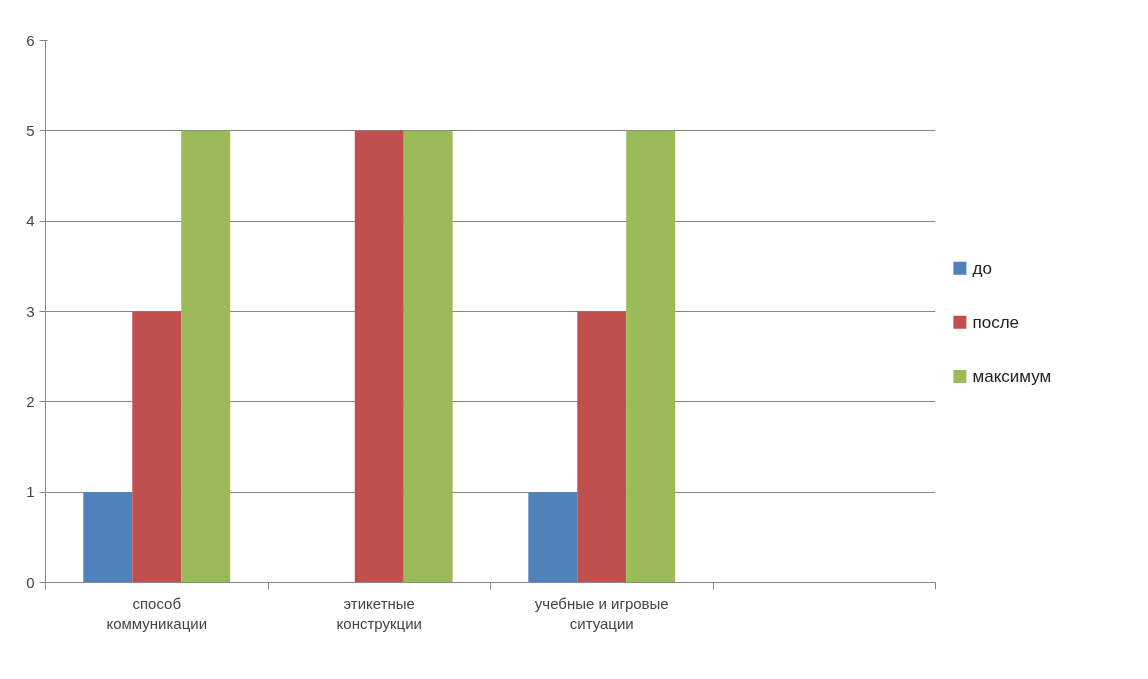 The height and width of the screenshot is (679, 1148). I want to click on y-tick-label: 6, so click(30, 40).